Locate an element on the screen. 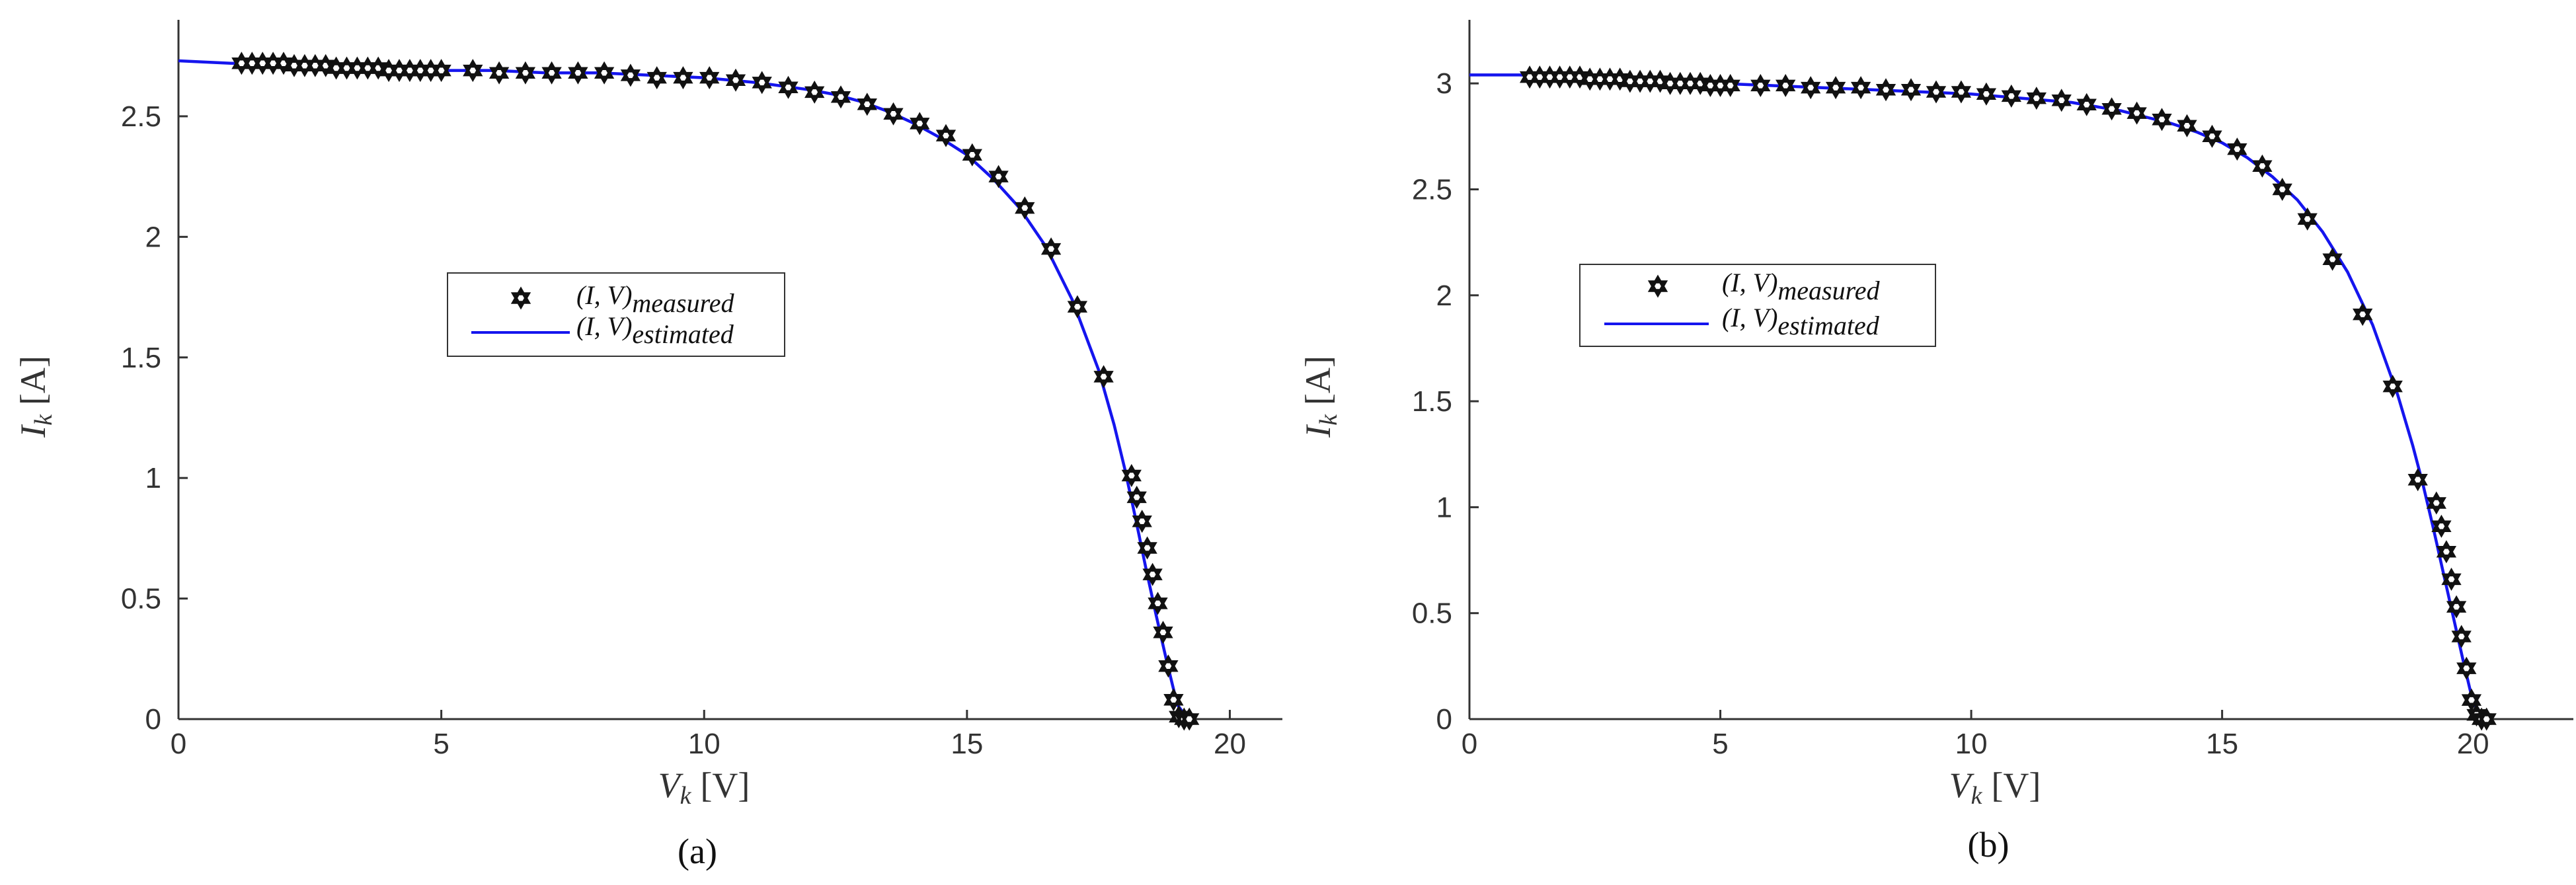  legend-label-estimated: (I, V)estimated is located at coordinates (655, 330).